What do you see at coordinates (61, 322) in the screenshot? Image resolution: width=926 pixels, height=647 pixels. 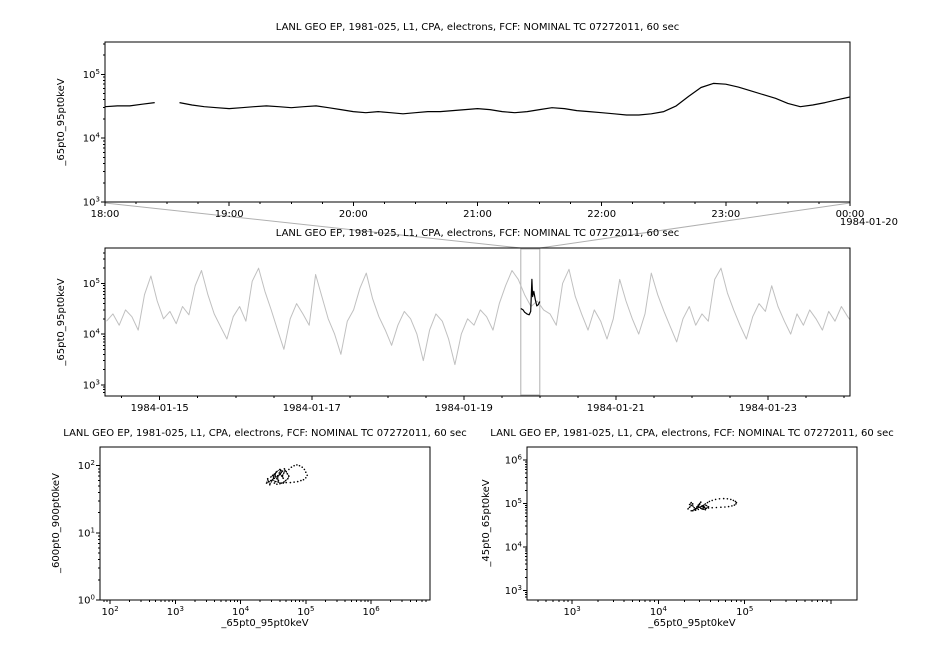 I see `panel2-y-axis-label: _65pt0_95pt0keV` at bounding box center [61, 322].